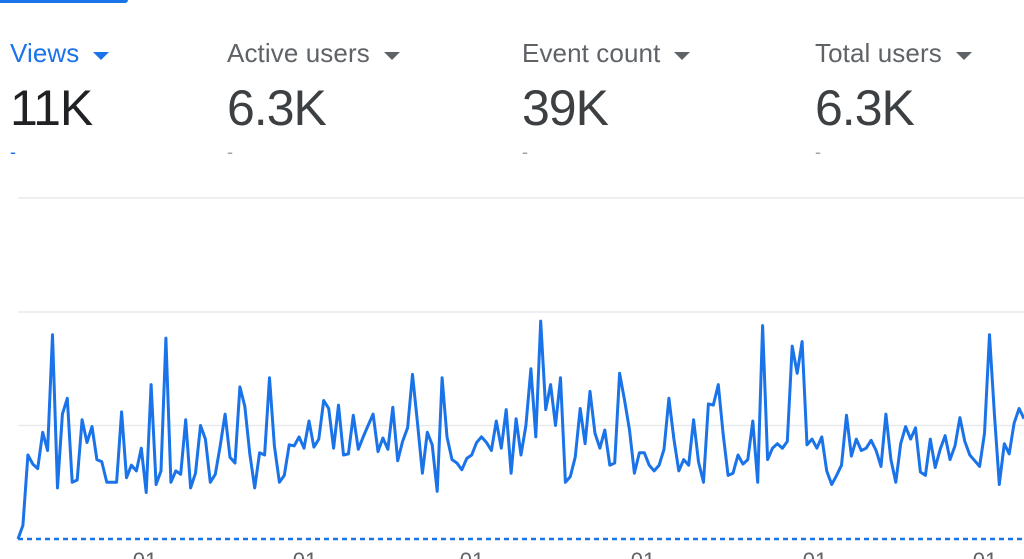  What do you see at coordinates (230, 152) in the screenshot?
I see `metric-active-users-delta: -` at bounding box center [230, 152].